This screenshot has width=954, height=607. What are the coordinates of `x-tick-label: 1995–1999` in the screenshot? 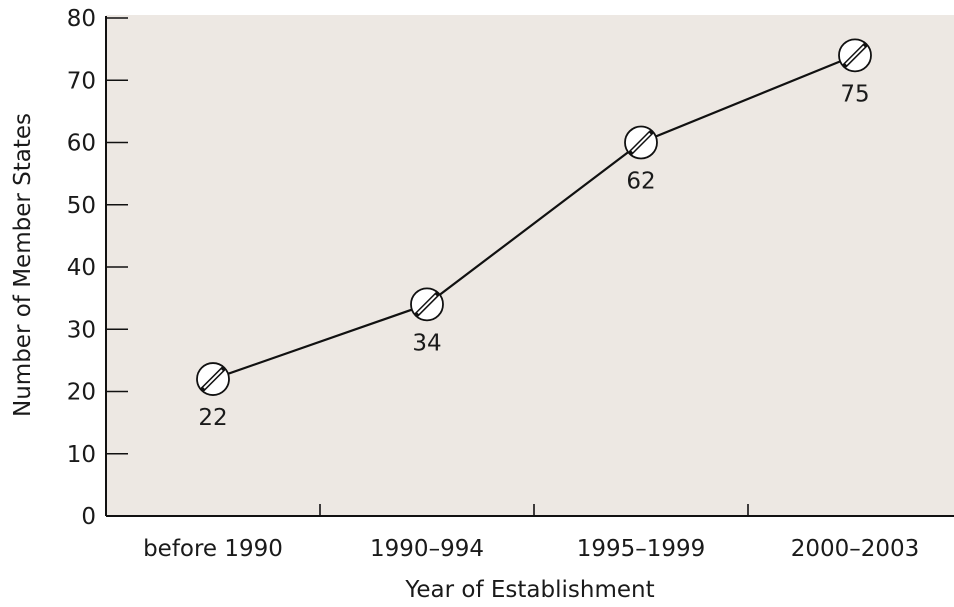 It's located at (641, 549).